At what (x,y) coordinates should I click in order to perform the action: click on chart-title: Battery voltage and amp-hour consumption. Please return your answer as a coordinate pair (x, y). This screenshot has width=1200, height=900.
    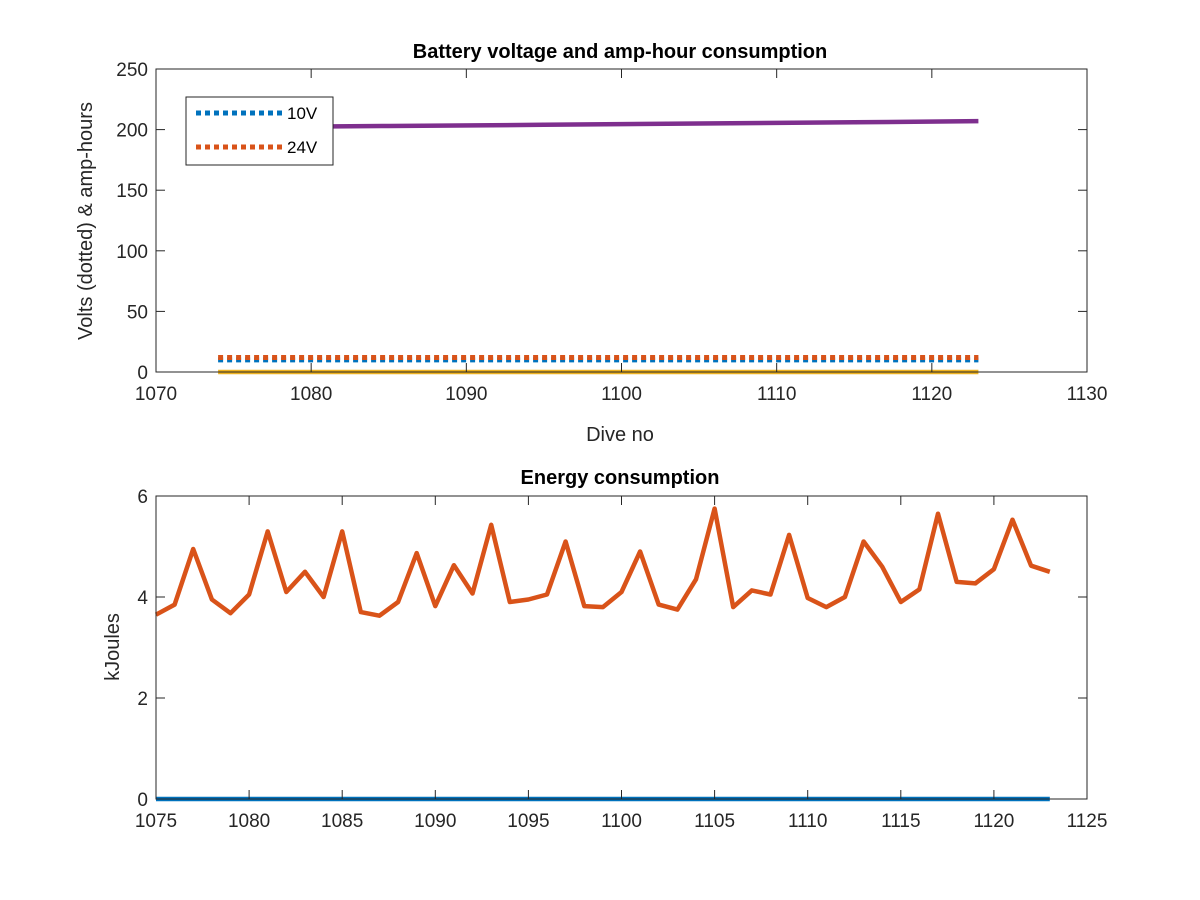
    Looking at the image, I should click on (620, 52).